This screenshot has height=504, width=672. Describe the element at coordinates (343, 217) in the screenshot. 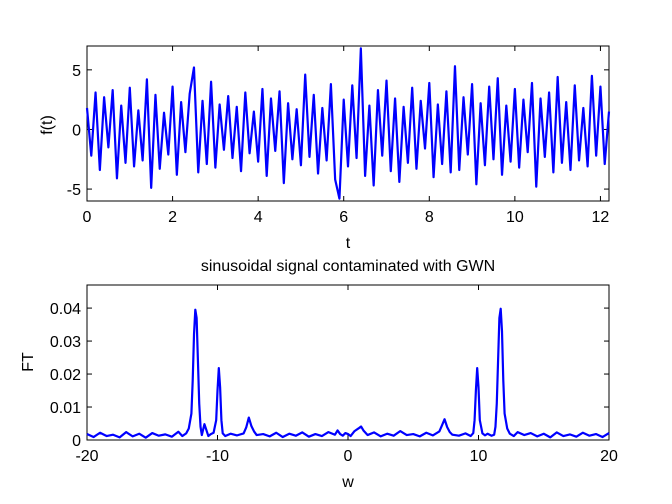

I see `time-plot-x-tick-label: 6` at that location.